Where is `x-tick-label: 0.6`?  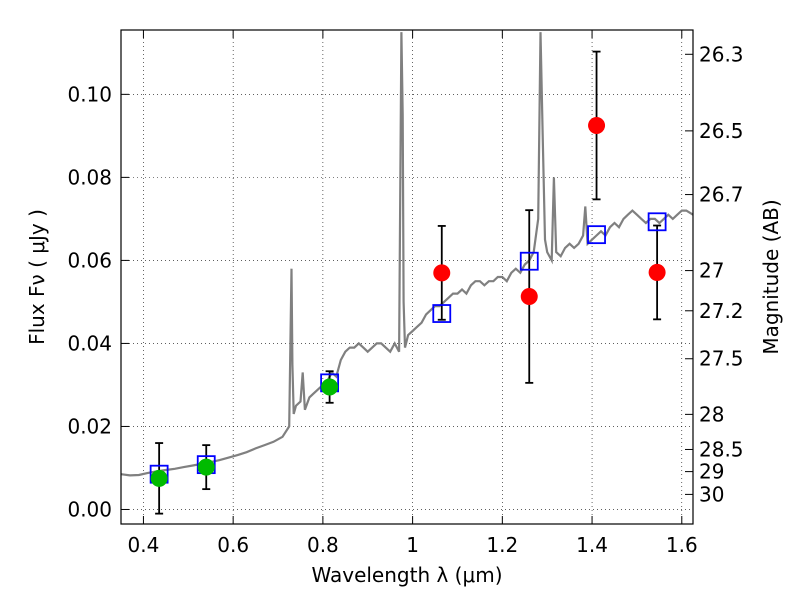 x-tick-label: 0.6 is located at coordinates (233, 545).